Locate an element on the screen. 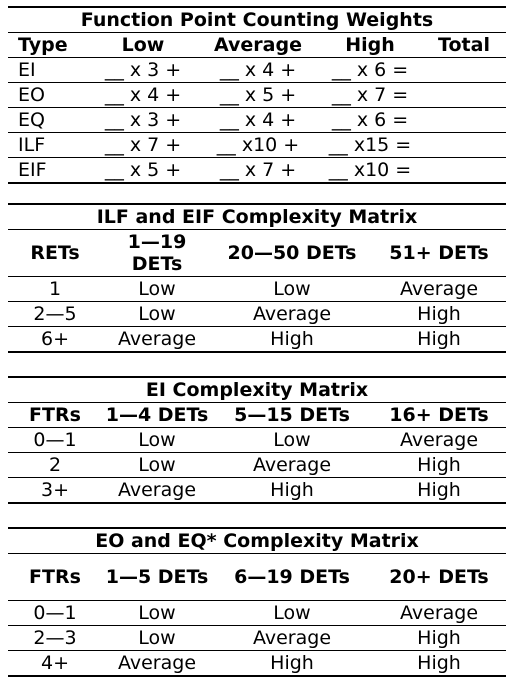  header-ftrs: FTRs is located at coordinates (55, 577).